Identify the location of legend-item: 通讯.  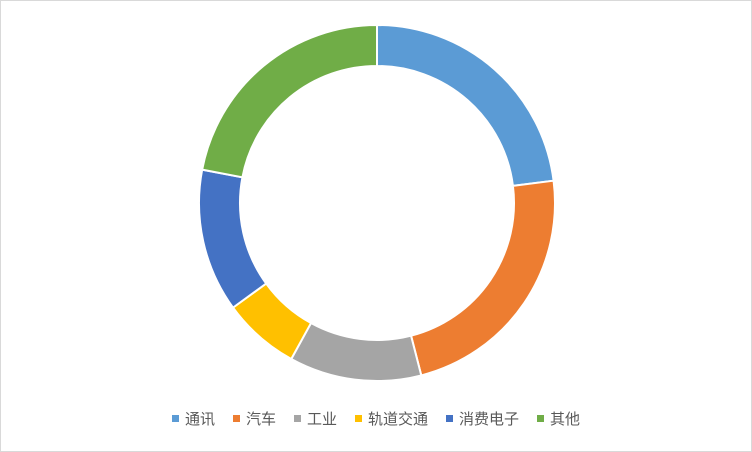
(193, 418).